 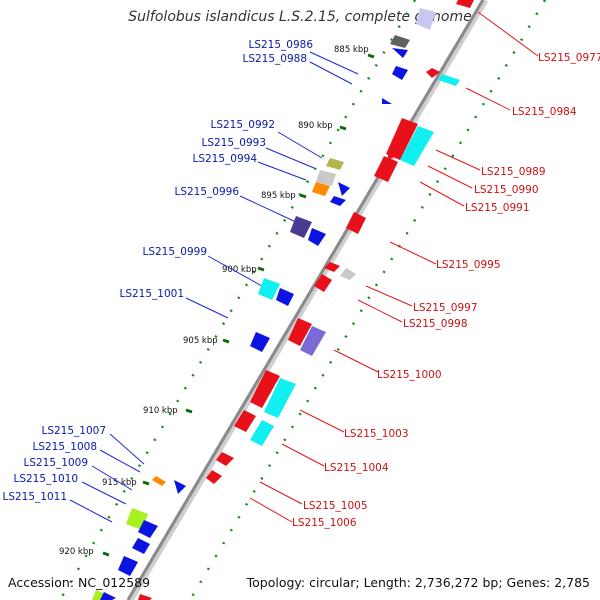 What do you see at coordinates (376, 434) in the screenshot?
I see `reverse-gene-label: LS215_1003` at bounding box center [376, 434].